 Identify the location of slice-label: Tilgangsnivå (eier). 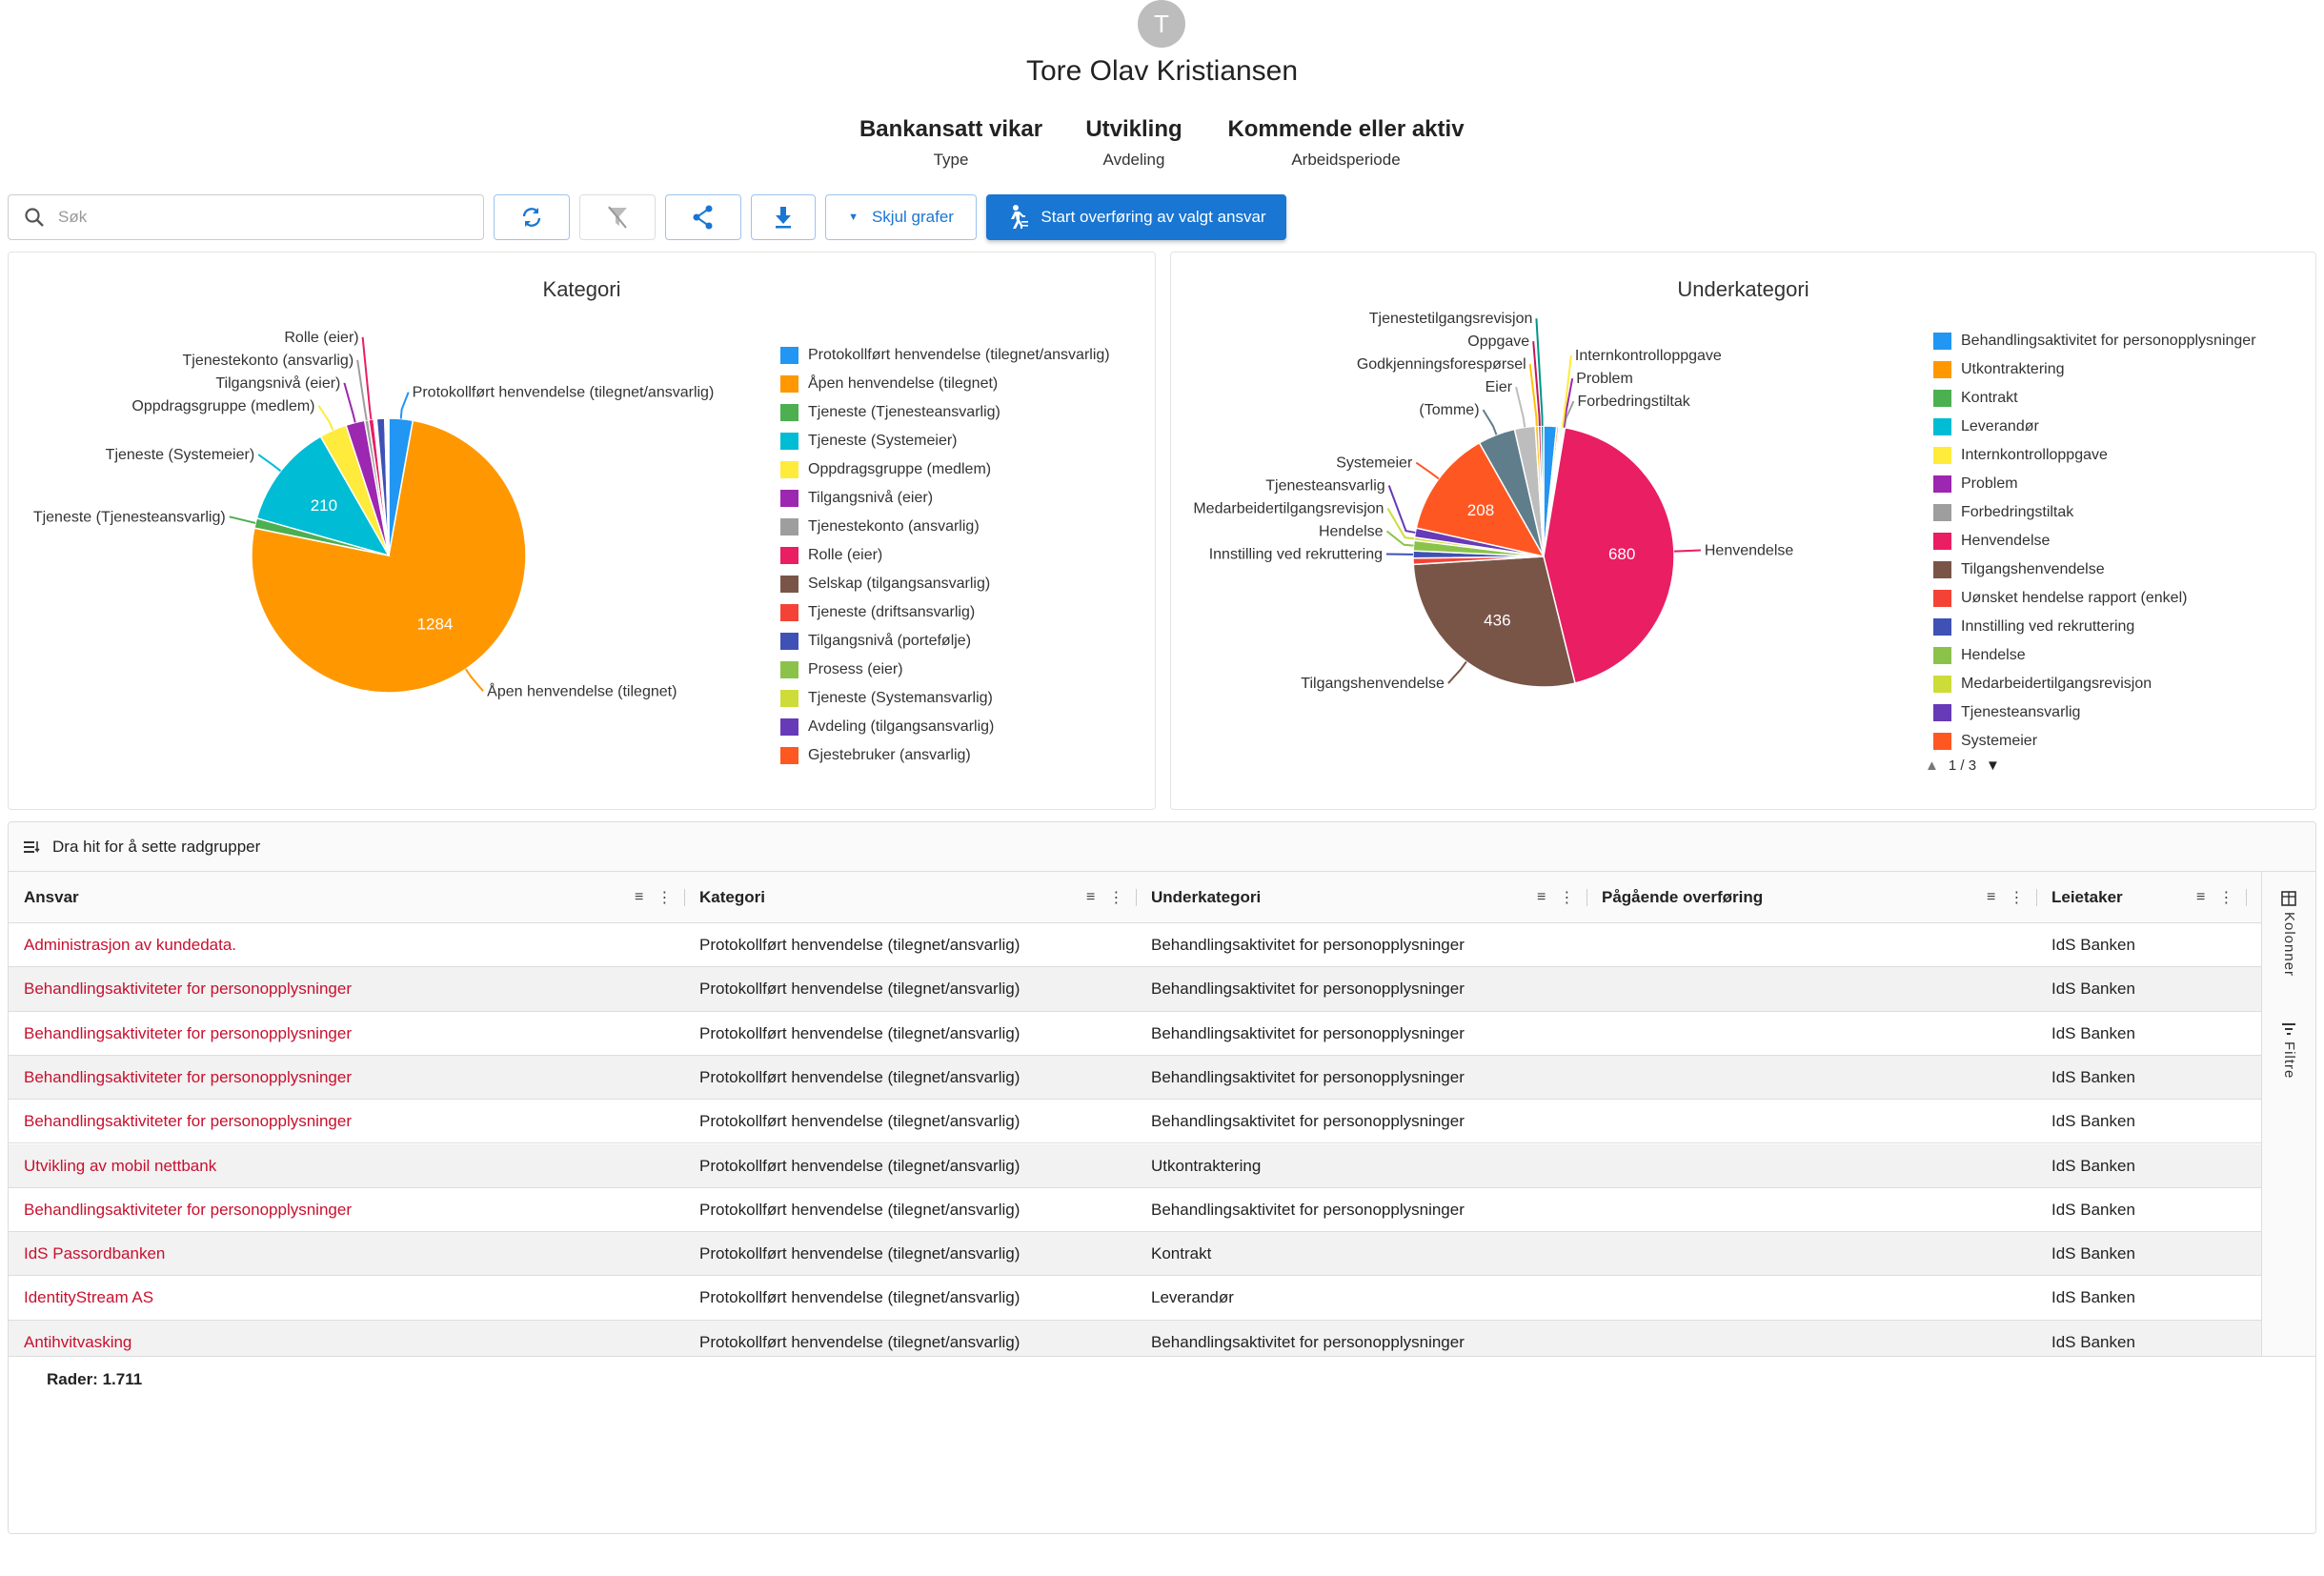
(277, 383).